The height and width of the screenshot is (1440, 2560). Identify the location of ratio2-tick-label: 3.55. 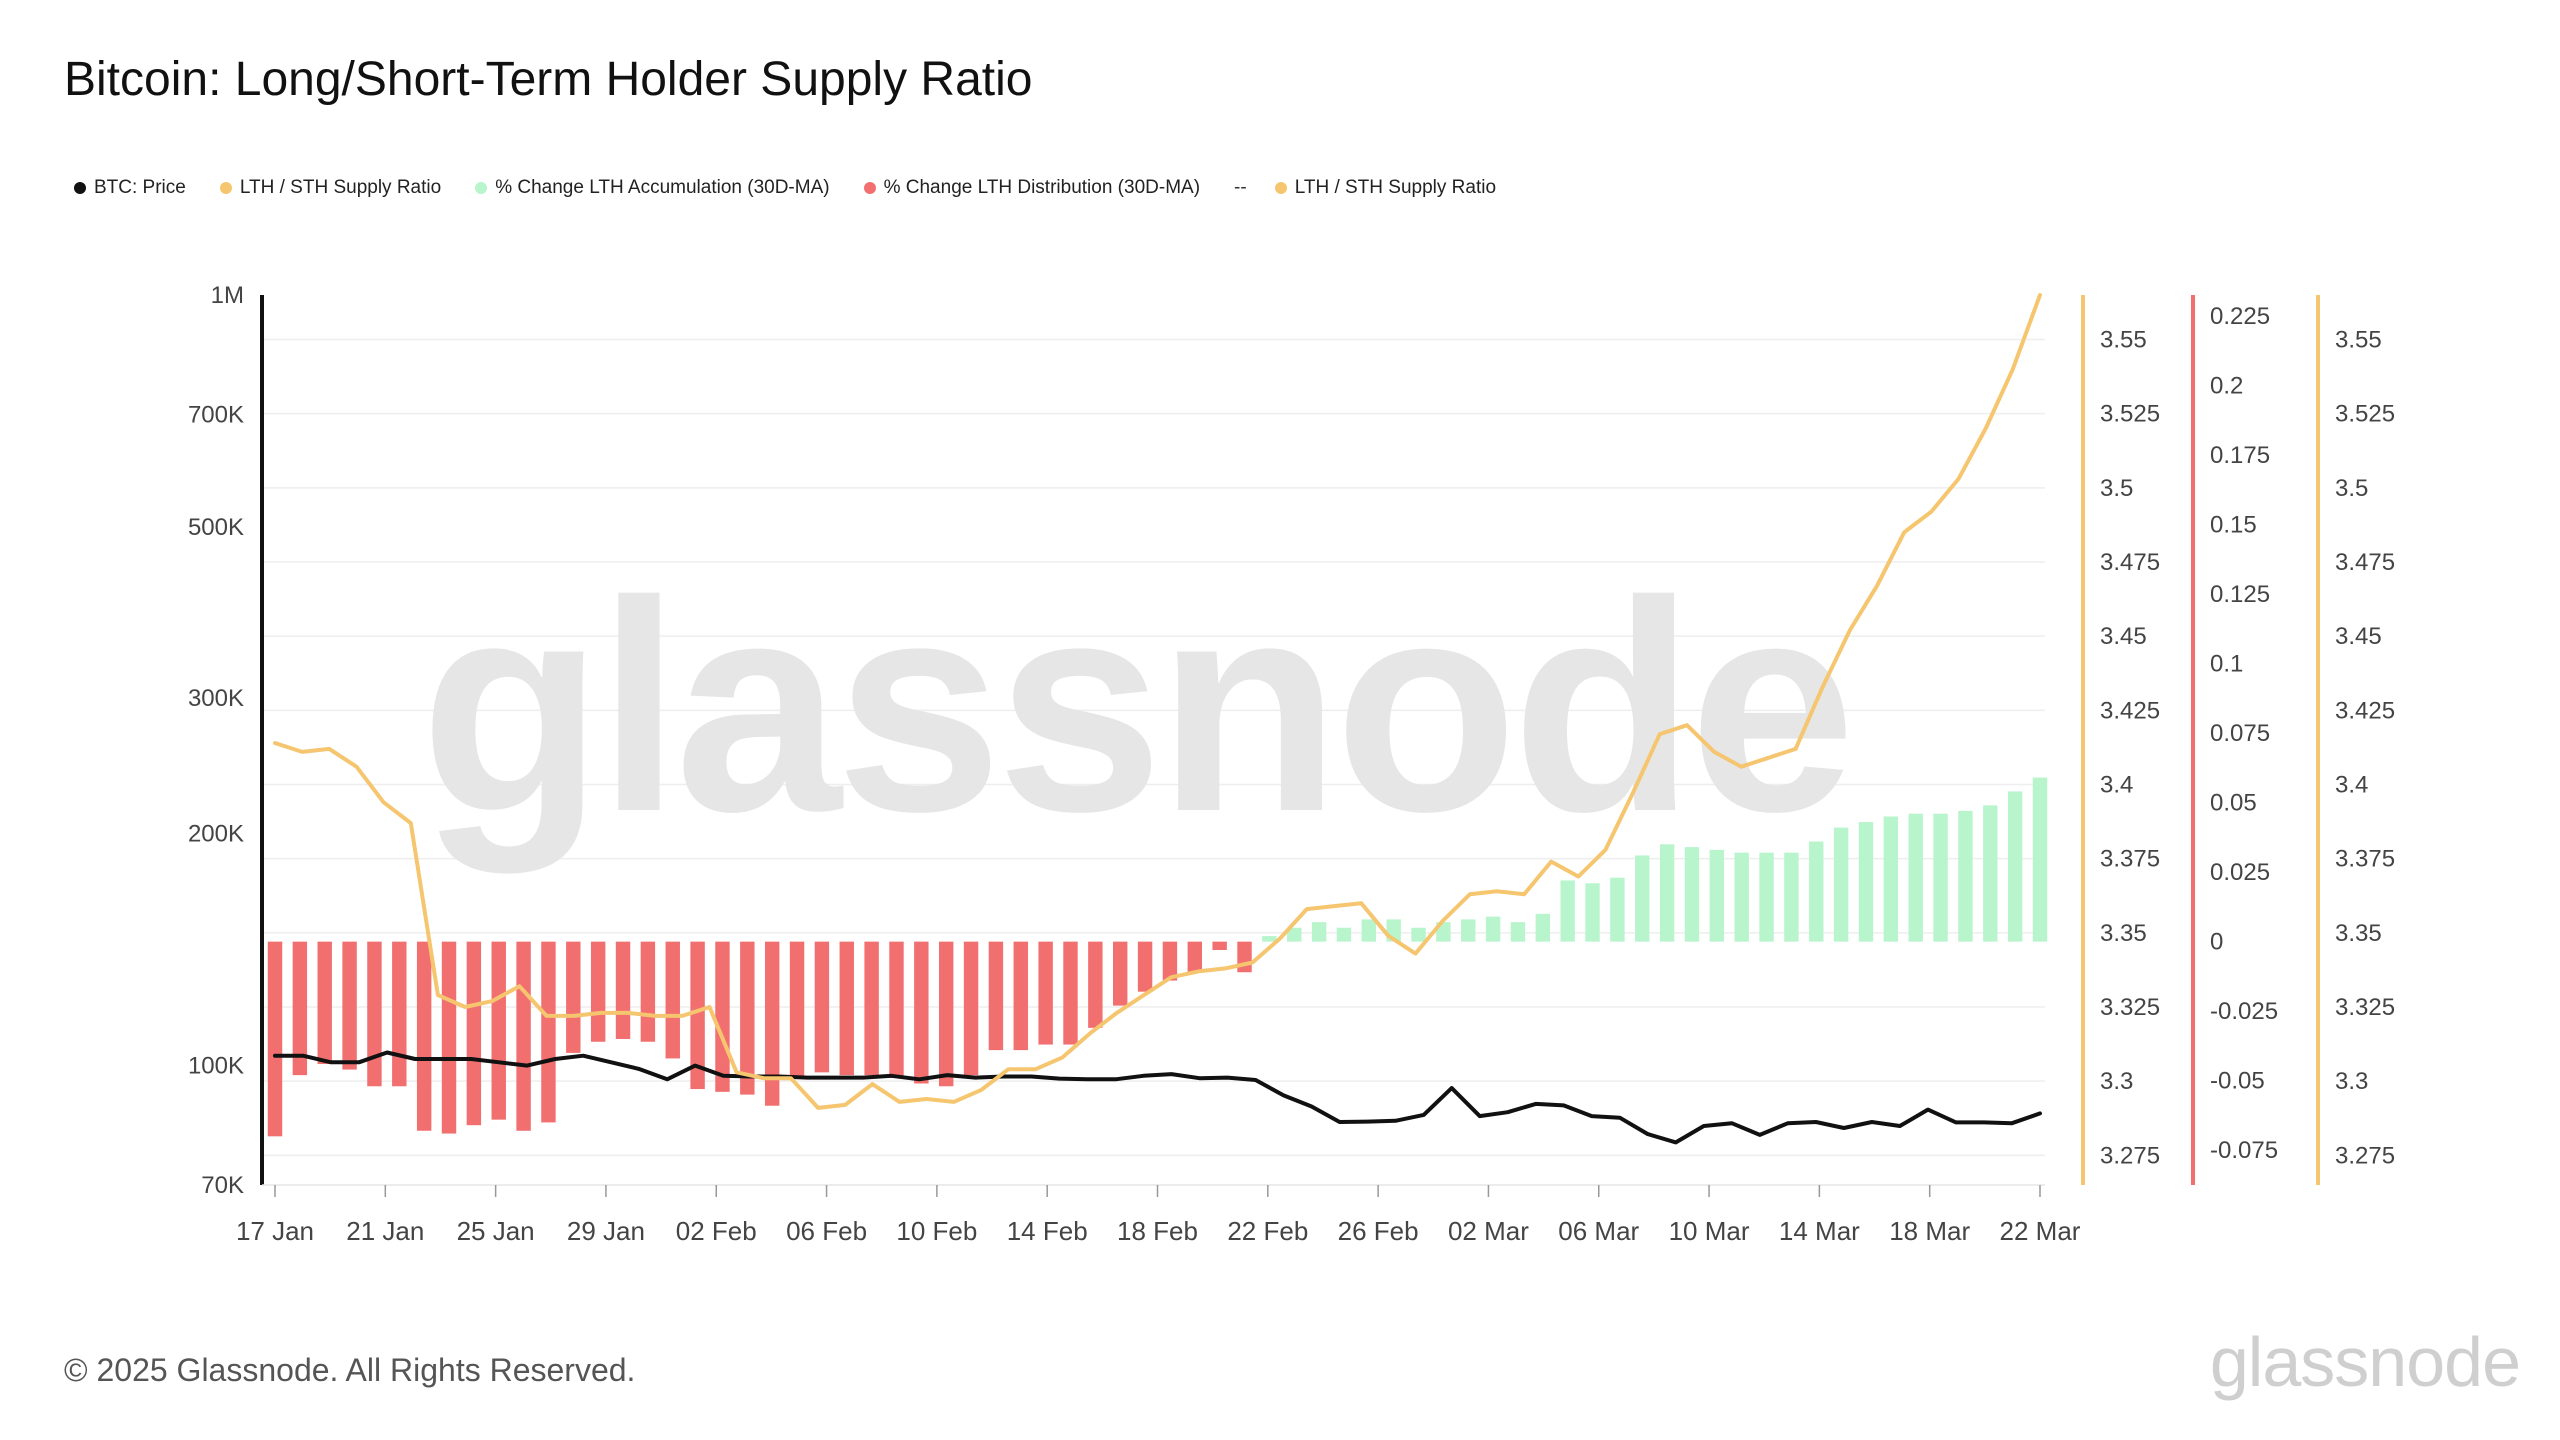
(2358, 340).